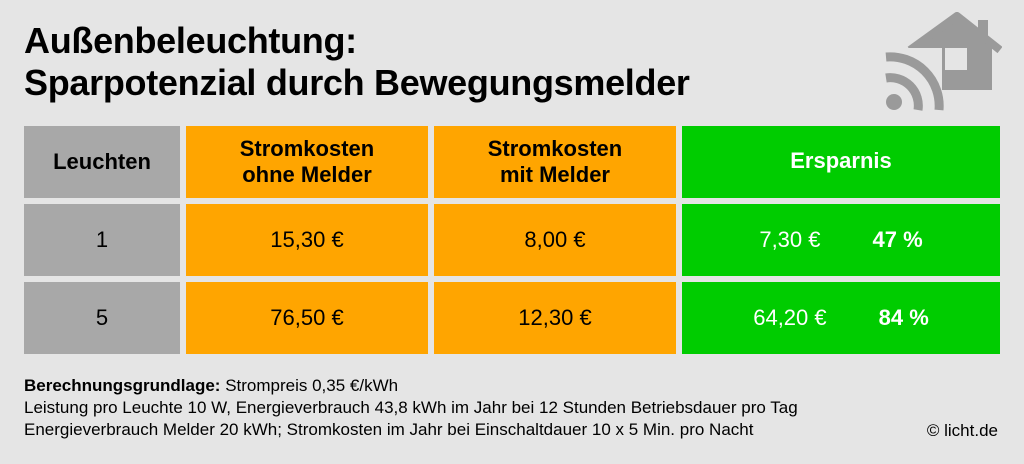 The height and width of the screenshot is (464, 1024). Describe the element at coordinates (942, 62) in the screenshot. I see `smart-home-wifi-icon` at that location.